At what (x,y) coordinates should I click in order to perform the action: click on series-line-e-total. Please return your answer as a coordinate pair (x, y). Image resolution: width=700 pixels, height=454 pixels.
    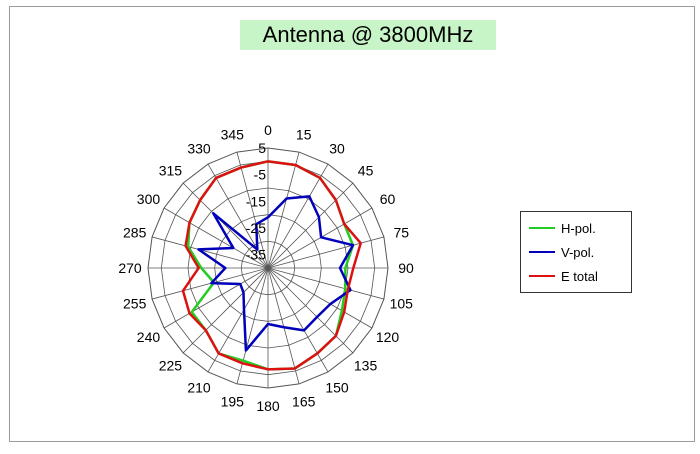
    Looking at the image, I should click on (271, 265).